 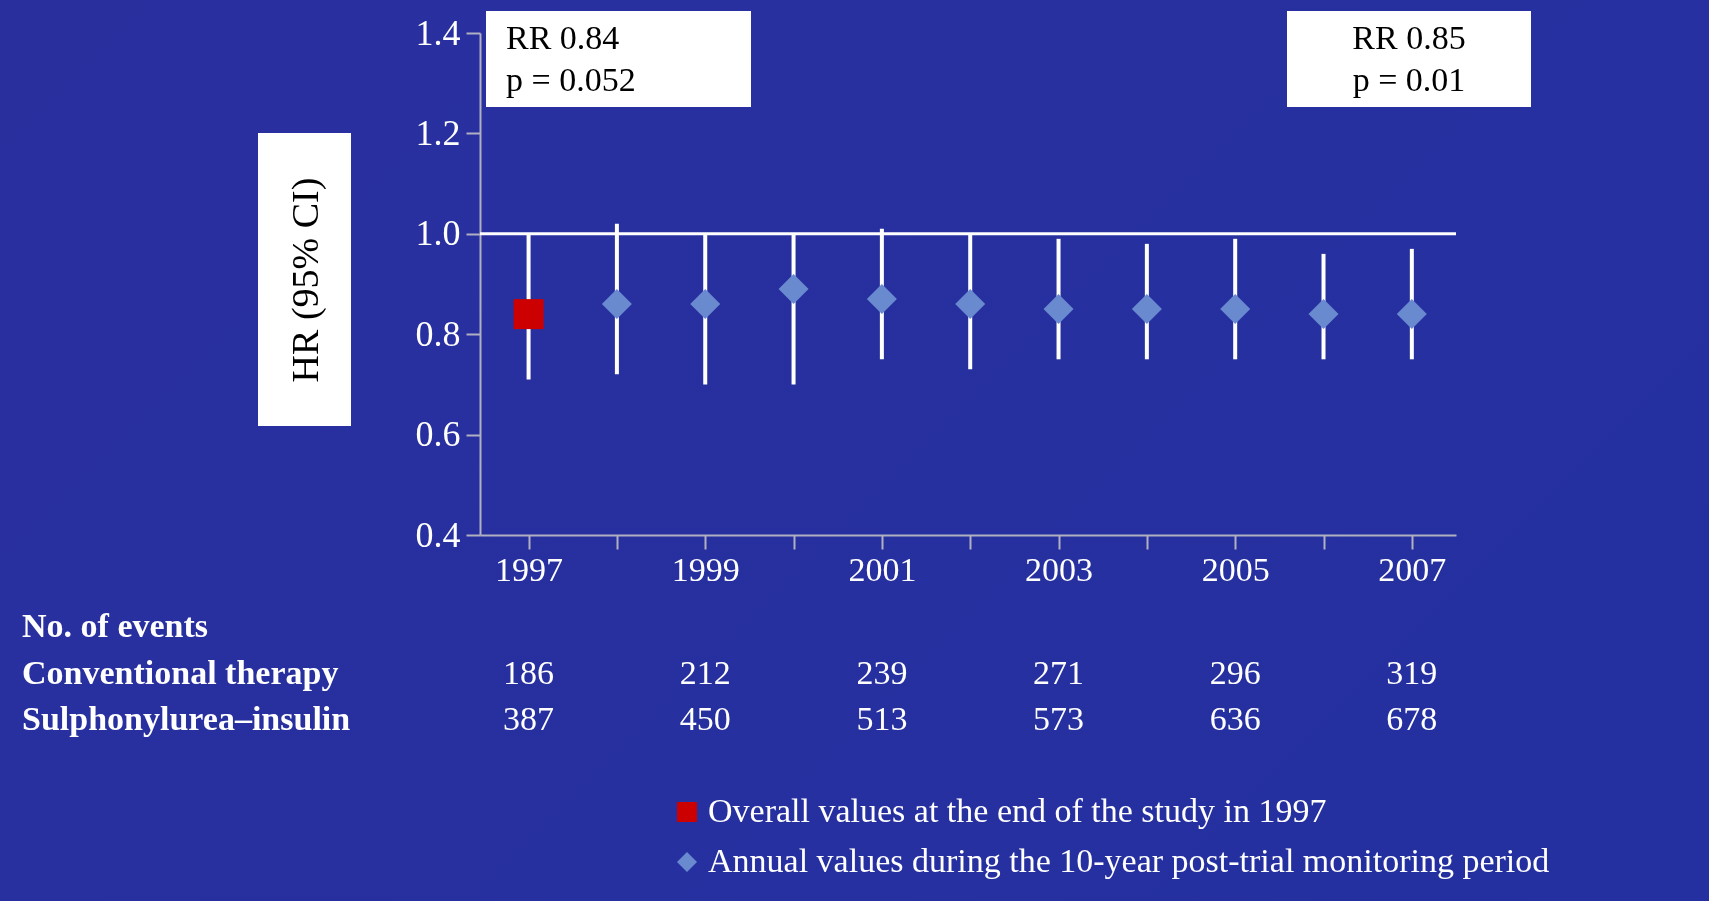 What do you see at coordinates (1059, 672) in the screenshot?
I see `text: 271` at bounding box center [1059, 672].